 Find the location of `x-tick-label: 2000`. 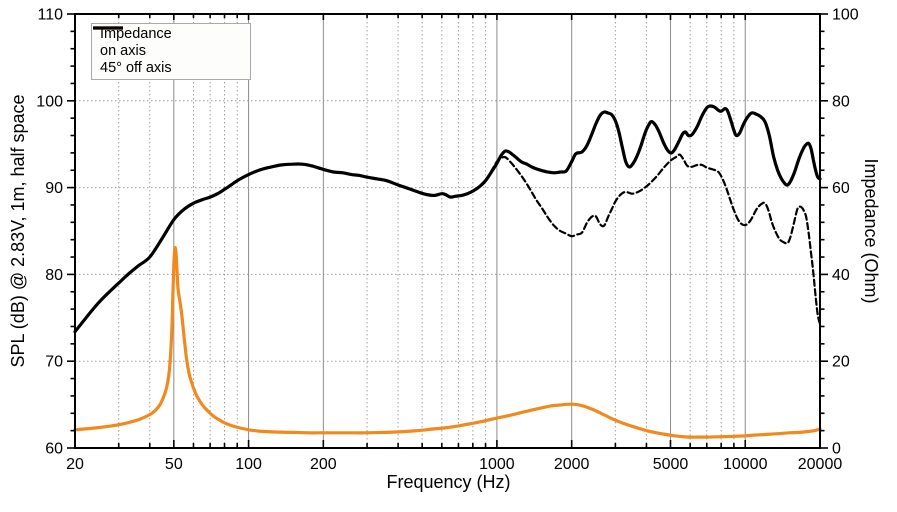

x-tick-label: 2000 is located at coordinates (572, 464).